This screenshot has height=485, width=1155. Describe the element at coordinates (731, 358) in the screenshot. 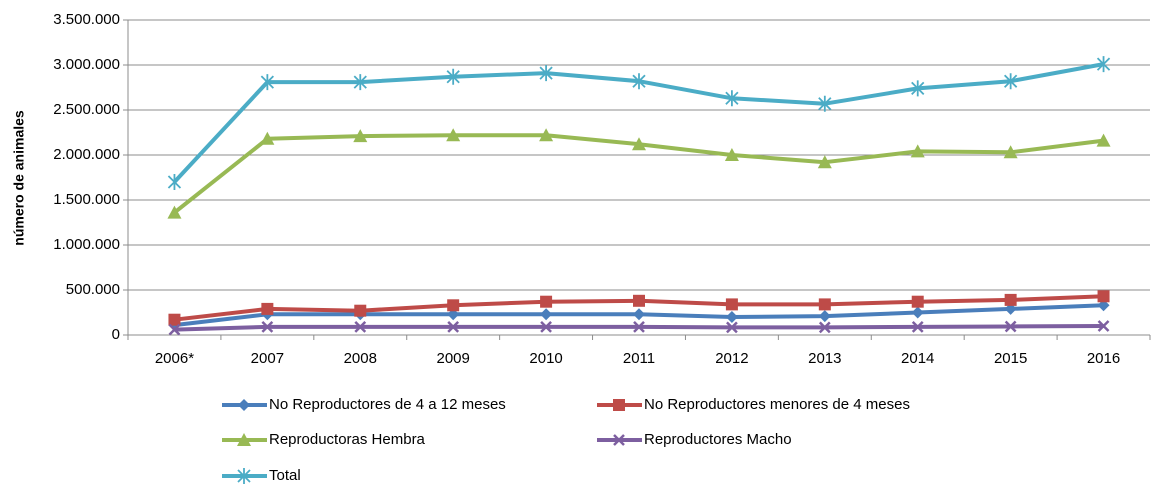

I see `x-tick-label: 2012` at that location.